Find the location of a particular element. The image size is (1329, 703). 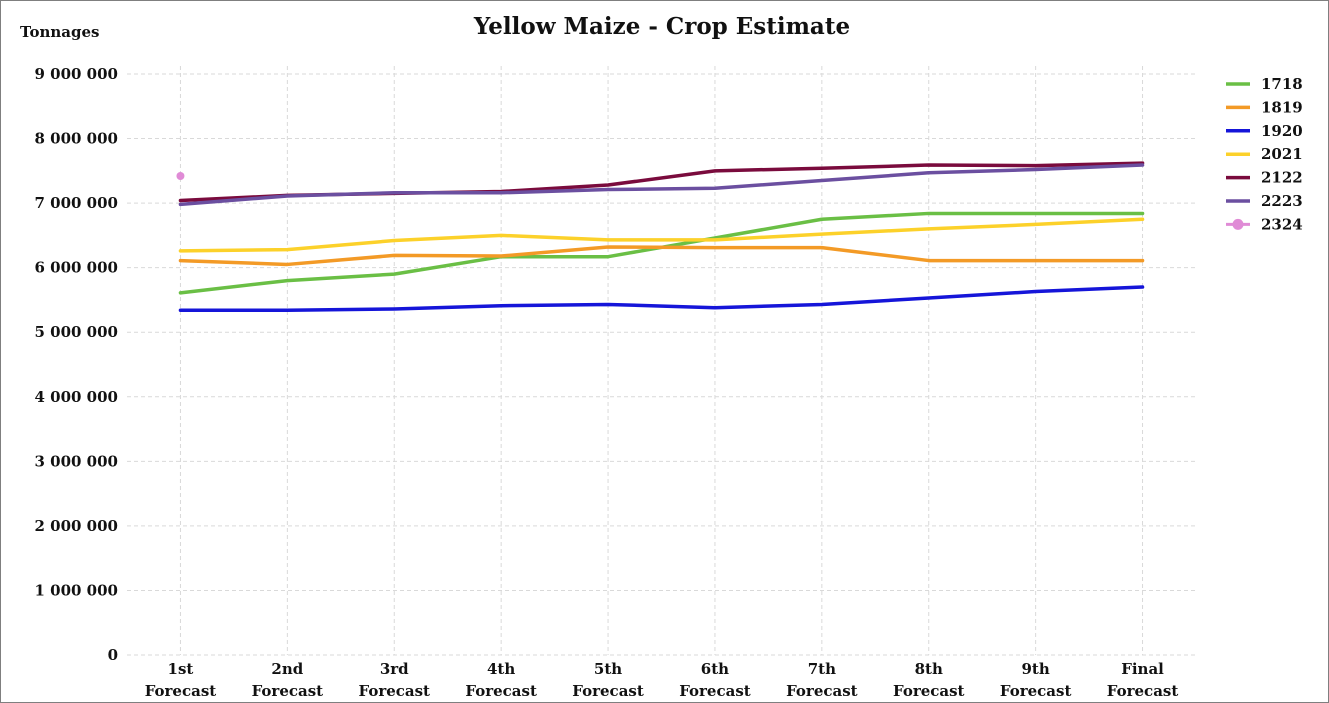

x-tick-label: 4th Forecast is located at coordinates (501, 680).